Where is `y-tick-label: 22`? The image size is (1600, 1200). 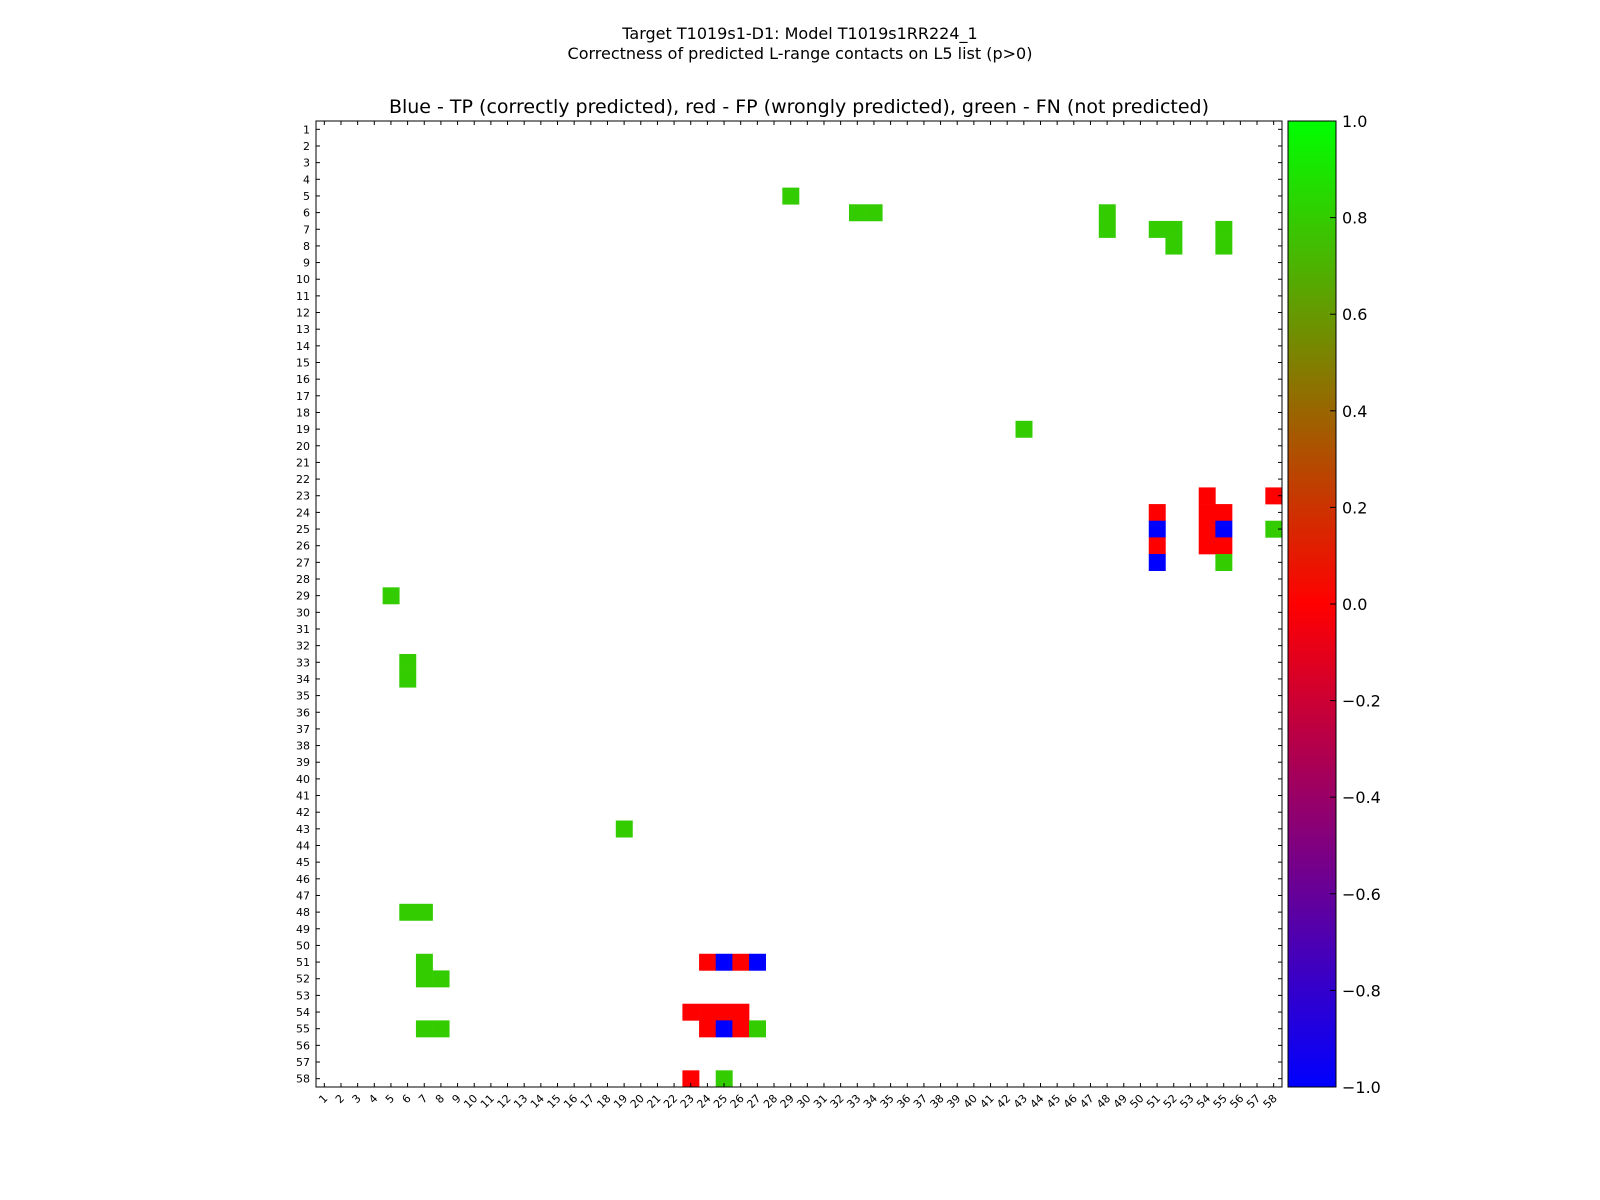 y-tick-label: 22 is located at coordinates (303, 479).